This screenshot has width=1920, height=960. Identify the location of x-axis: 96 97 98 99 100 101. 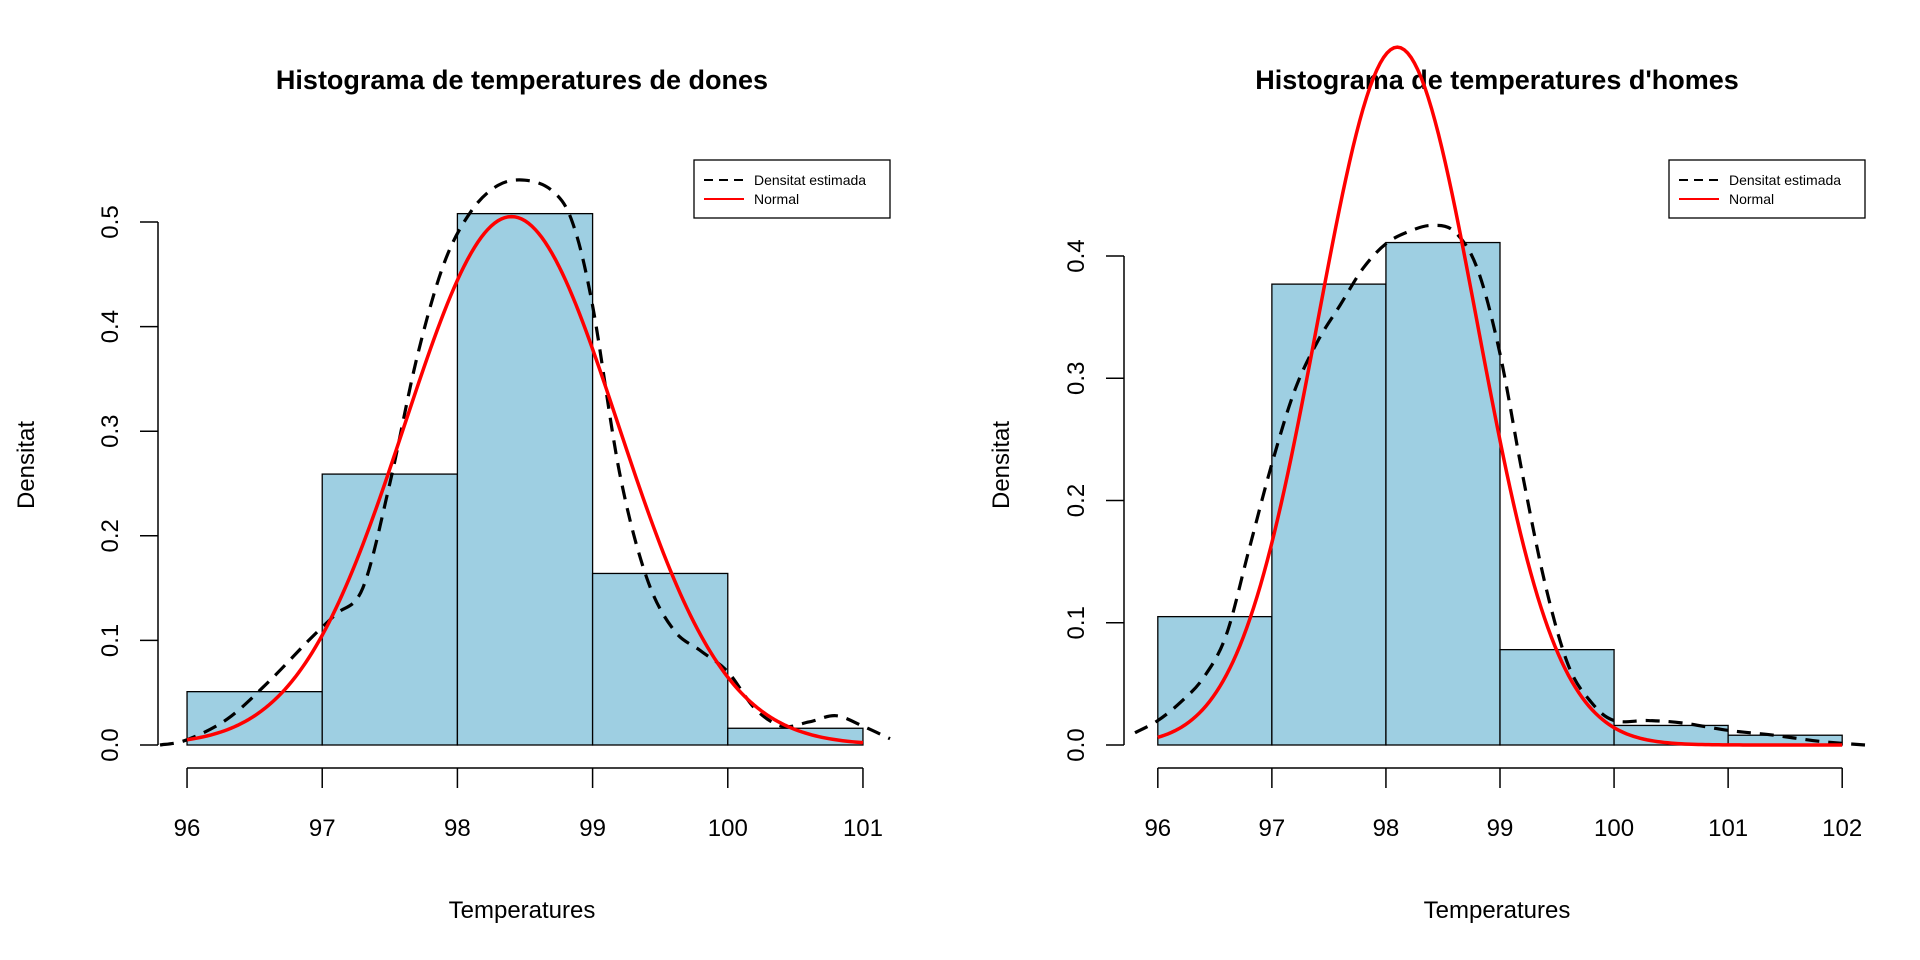
(528, 804).